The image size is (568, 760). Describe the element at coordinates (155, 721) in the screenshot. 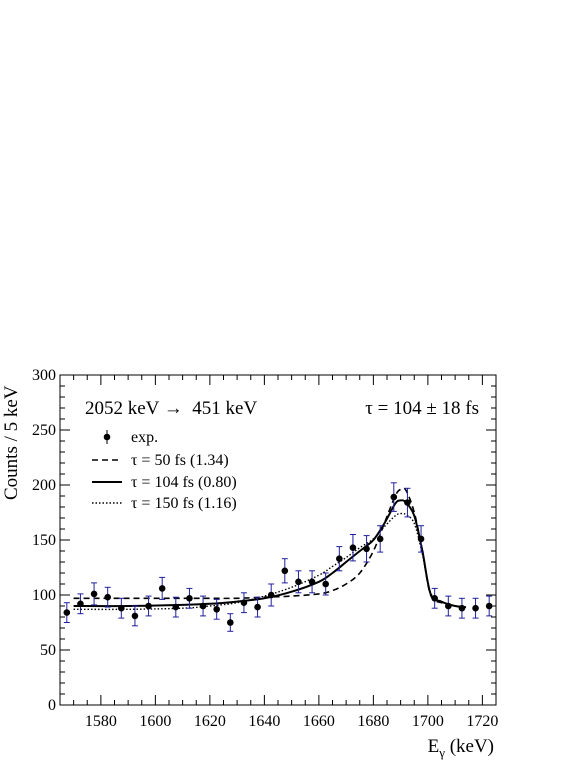

I see `x-tick-label: 1600` at that location.